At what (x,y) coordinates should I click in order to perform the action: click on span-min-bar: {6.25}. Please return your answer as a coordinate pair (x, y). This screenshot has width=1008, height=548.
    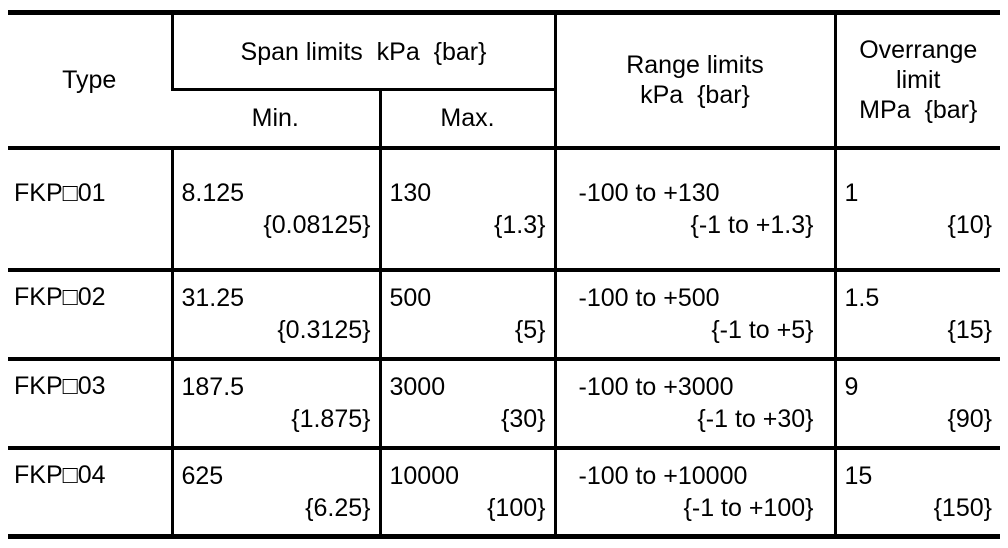
    Looking at the image, I should click on (338, 507).